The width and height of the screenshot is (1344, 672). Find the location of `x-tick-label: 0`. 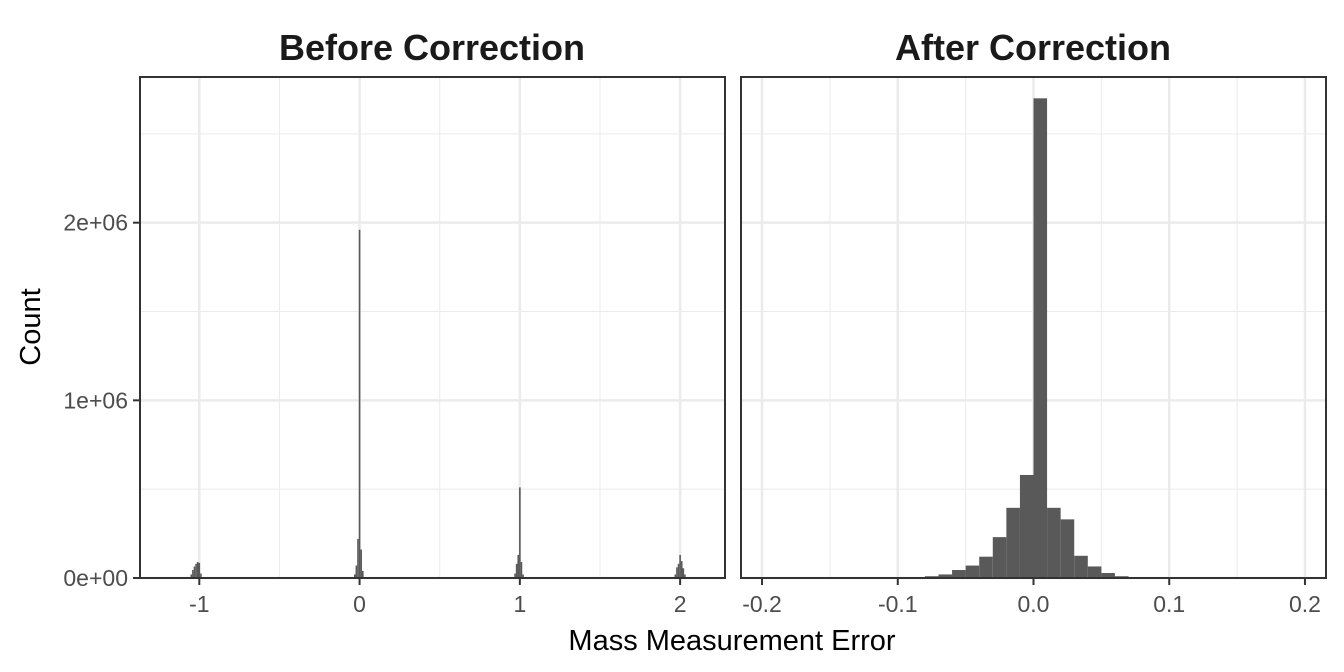

x-tick-label: 0 is located at coordinates (359, 604).